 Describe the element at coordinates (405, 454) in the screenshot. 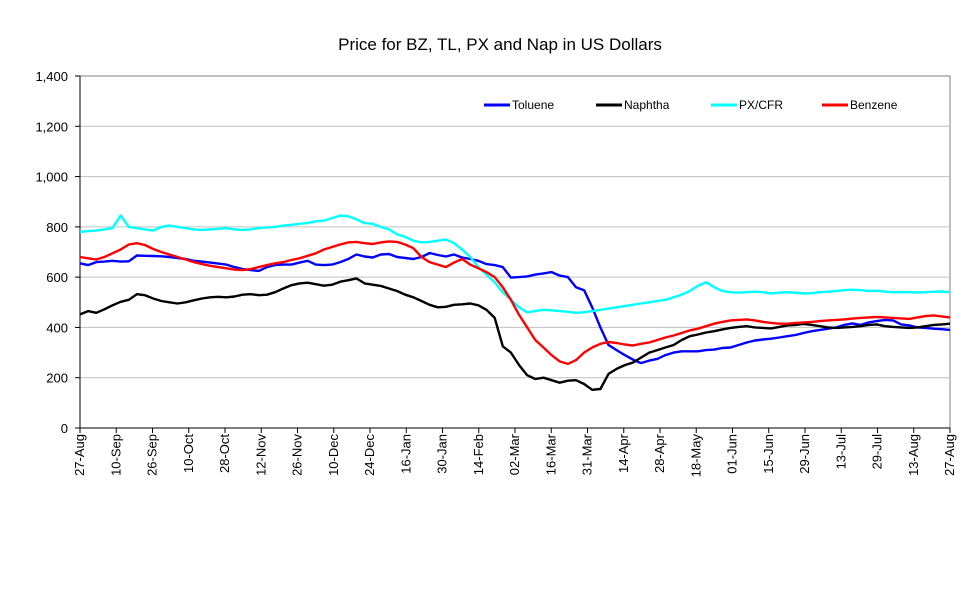

I see `x-tick-label: 16-Jan` at that location.